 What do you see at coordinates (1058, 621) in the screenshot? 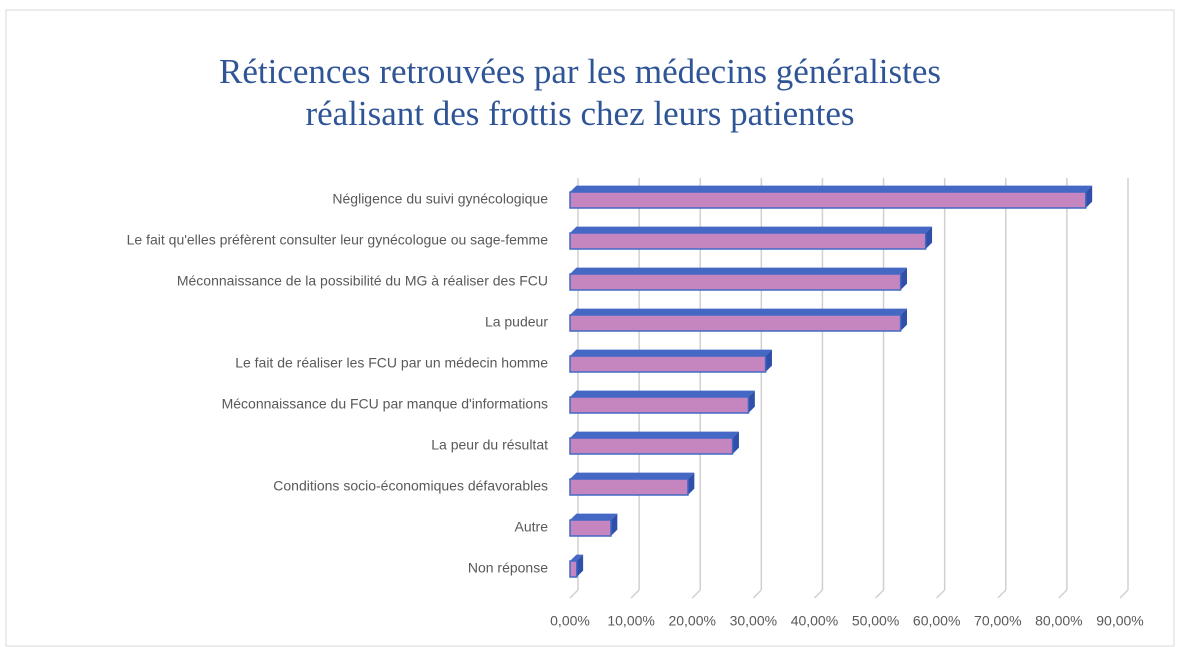
I see `x-tick-label: 80,00%` at bounding box center [1058, 621].